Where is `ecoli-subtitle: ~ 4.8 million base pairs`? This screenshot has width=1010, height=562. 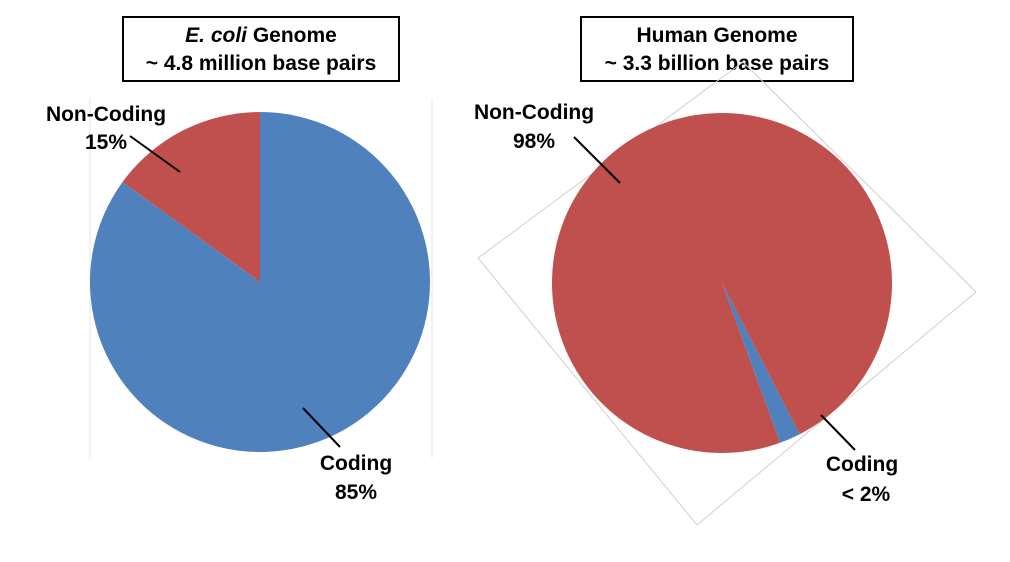 ecoli-subtitle: ~ 4.8 million base pairs is located at coordinates (261, 63).